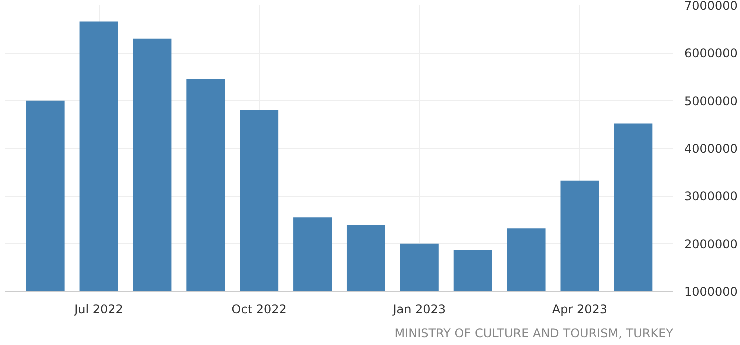 The image size is (740, 345). Describe the element at coordinates (580, 309) in the screenshot. I see `x-tick-label: Apr 2023` at that location.